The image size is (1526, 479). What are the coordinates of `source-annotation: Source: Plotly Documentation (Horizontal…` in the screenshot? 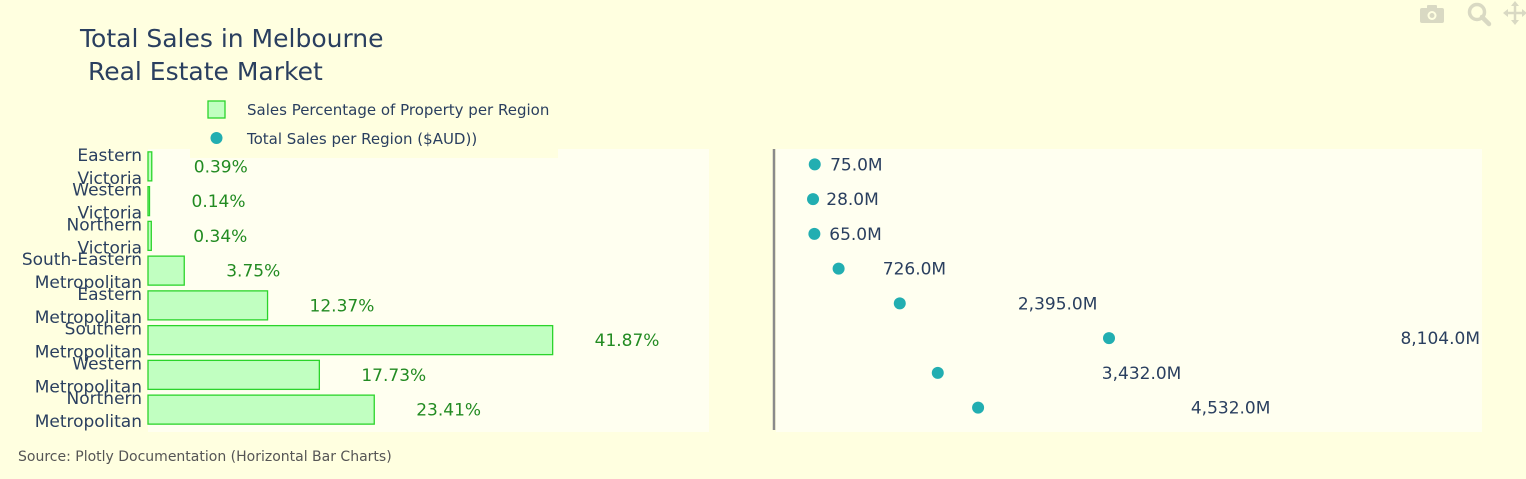 It's located at (205, 457).